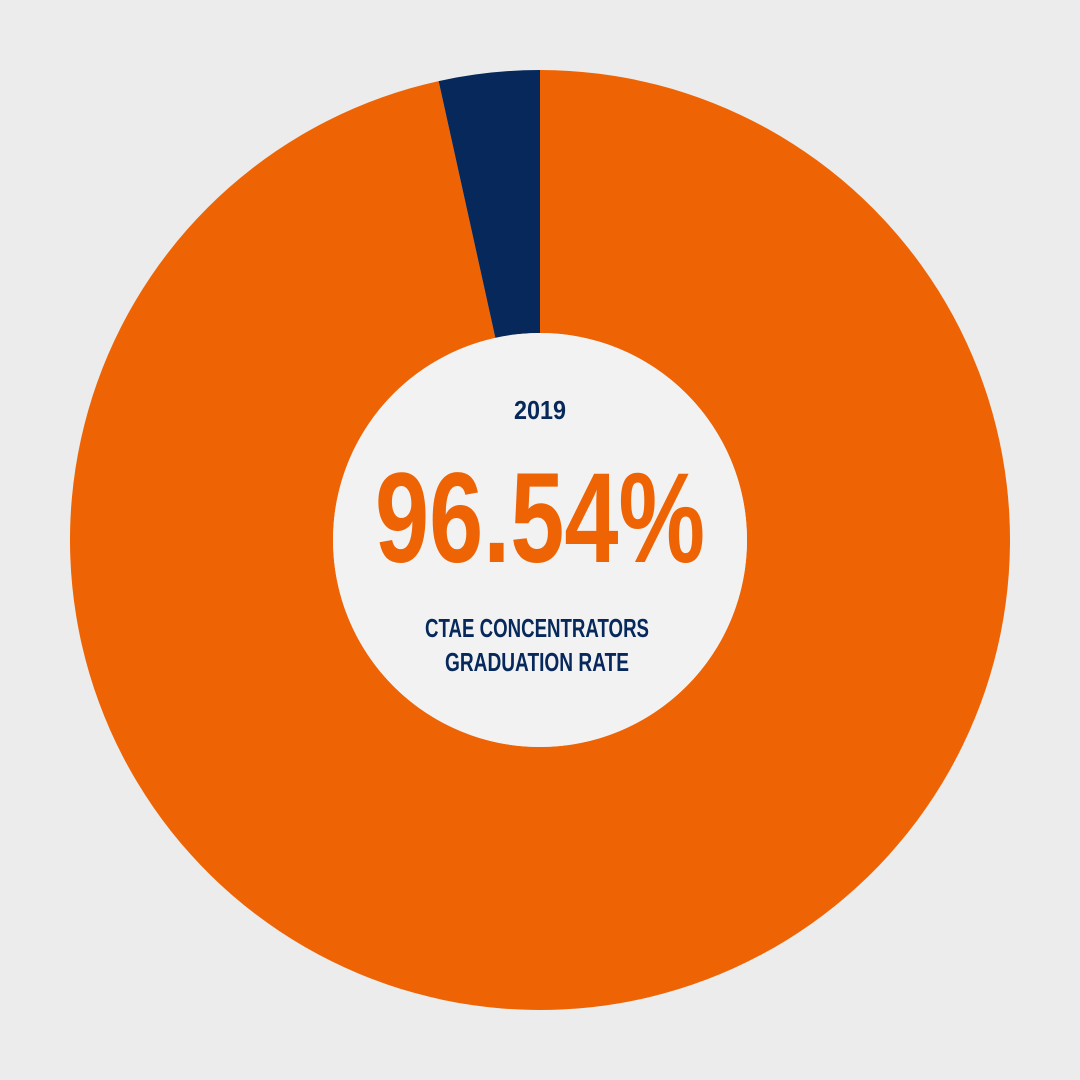 Image resolution: width=1080 pixels, height=1080 pixels. I want to click on donut-hole, so click(540, 540).